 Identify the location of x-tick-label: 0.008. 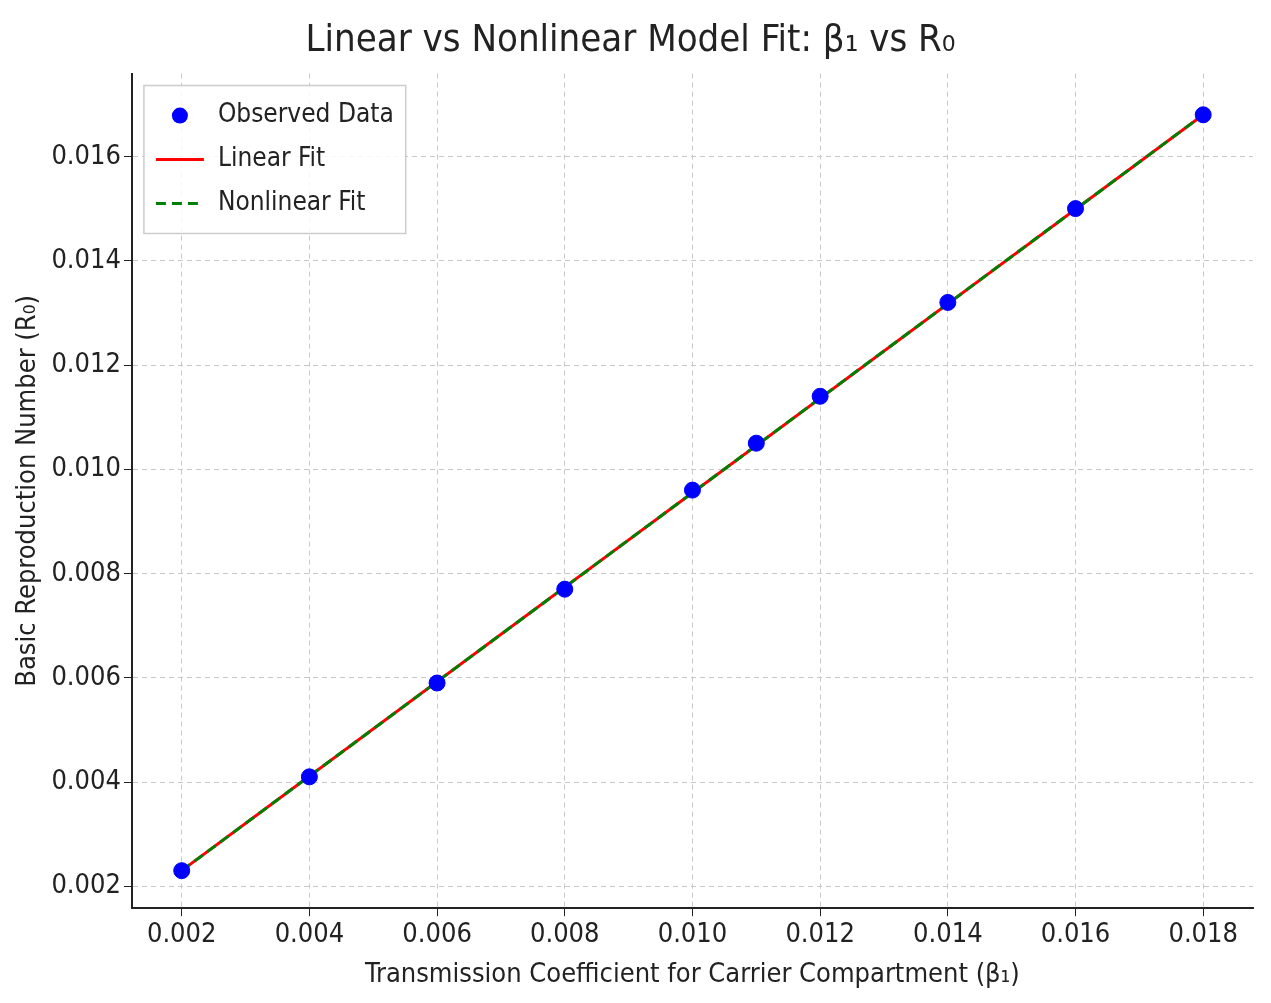
(565, 933).